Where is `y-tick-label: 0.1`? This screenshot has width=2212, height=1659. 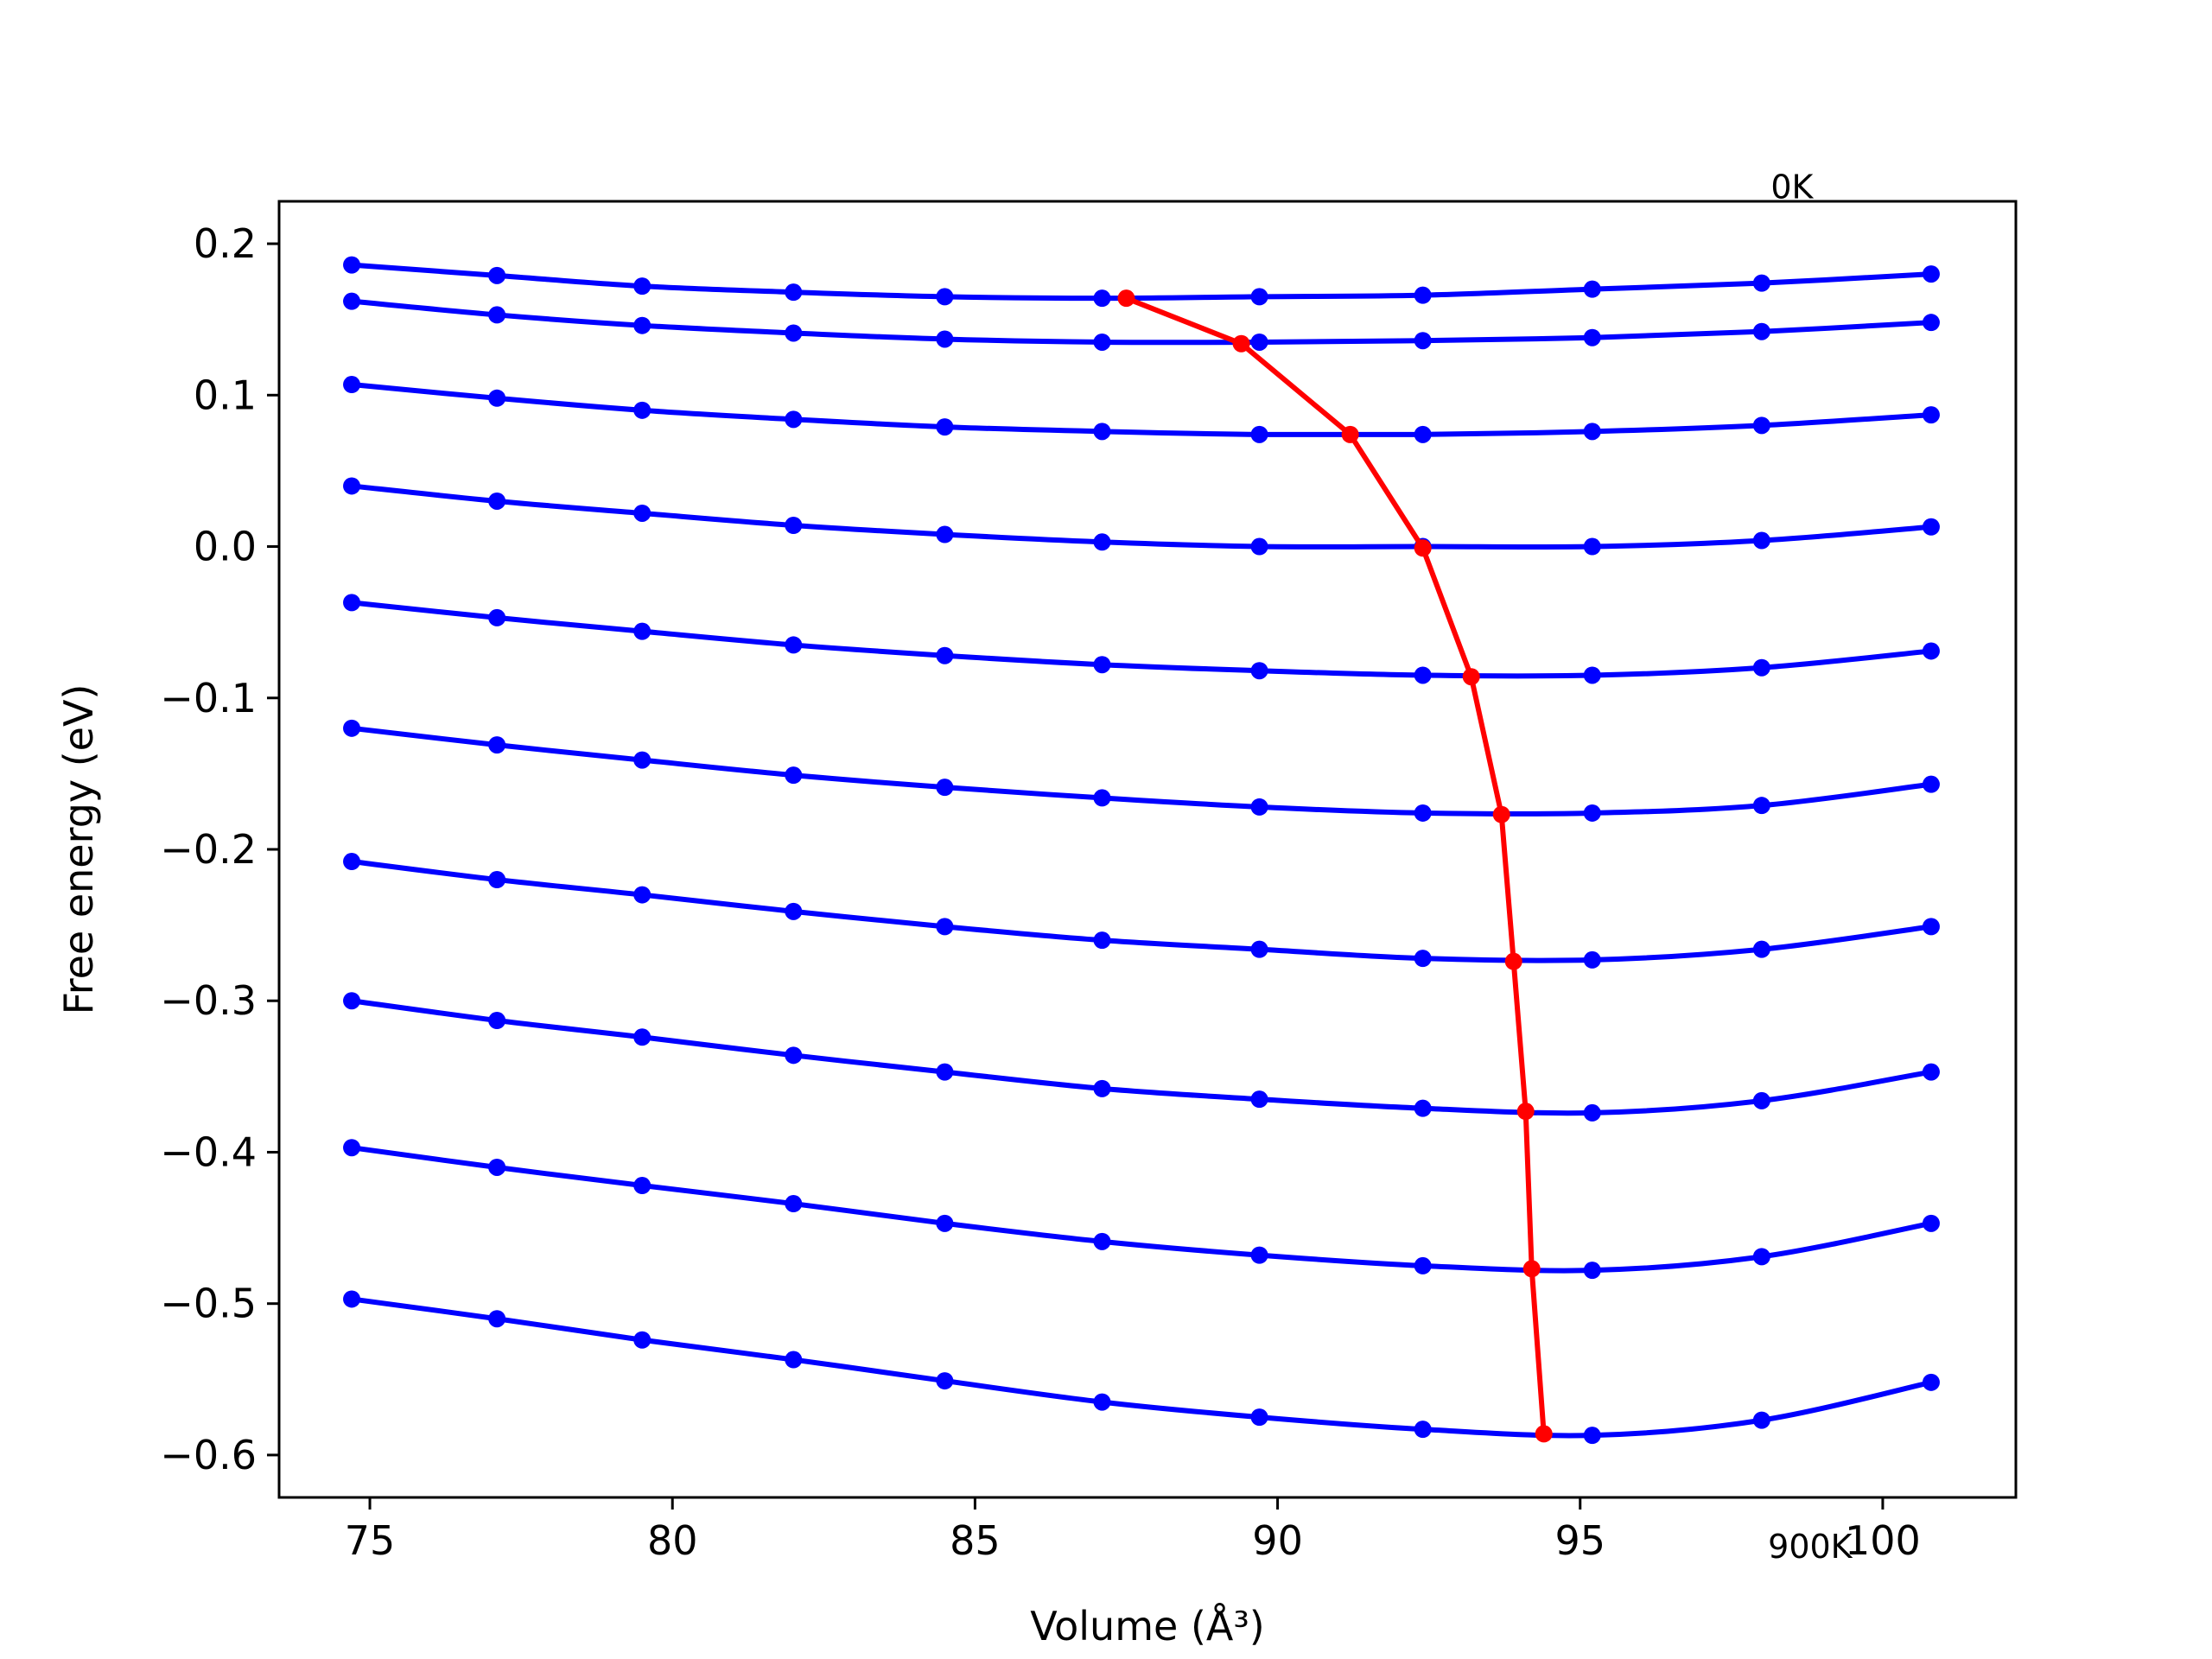 y-tick-label: 0.1 is located at coordinates (225, 395).